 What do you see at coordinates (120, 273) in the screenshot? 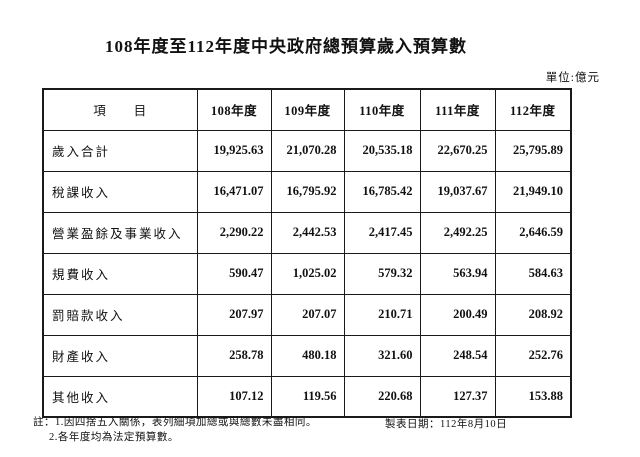
I see `row-label: 規費收入` at bounding box center [120, 273].